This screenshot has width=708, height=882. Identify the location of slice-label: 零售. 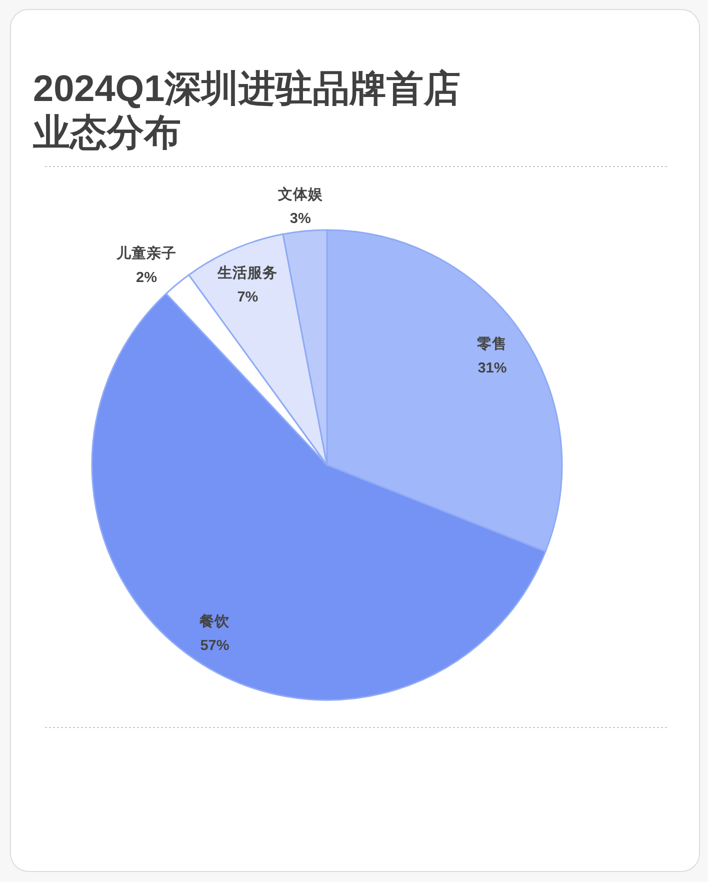
(492, 344).